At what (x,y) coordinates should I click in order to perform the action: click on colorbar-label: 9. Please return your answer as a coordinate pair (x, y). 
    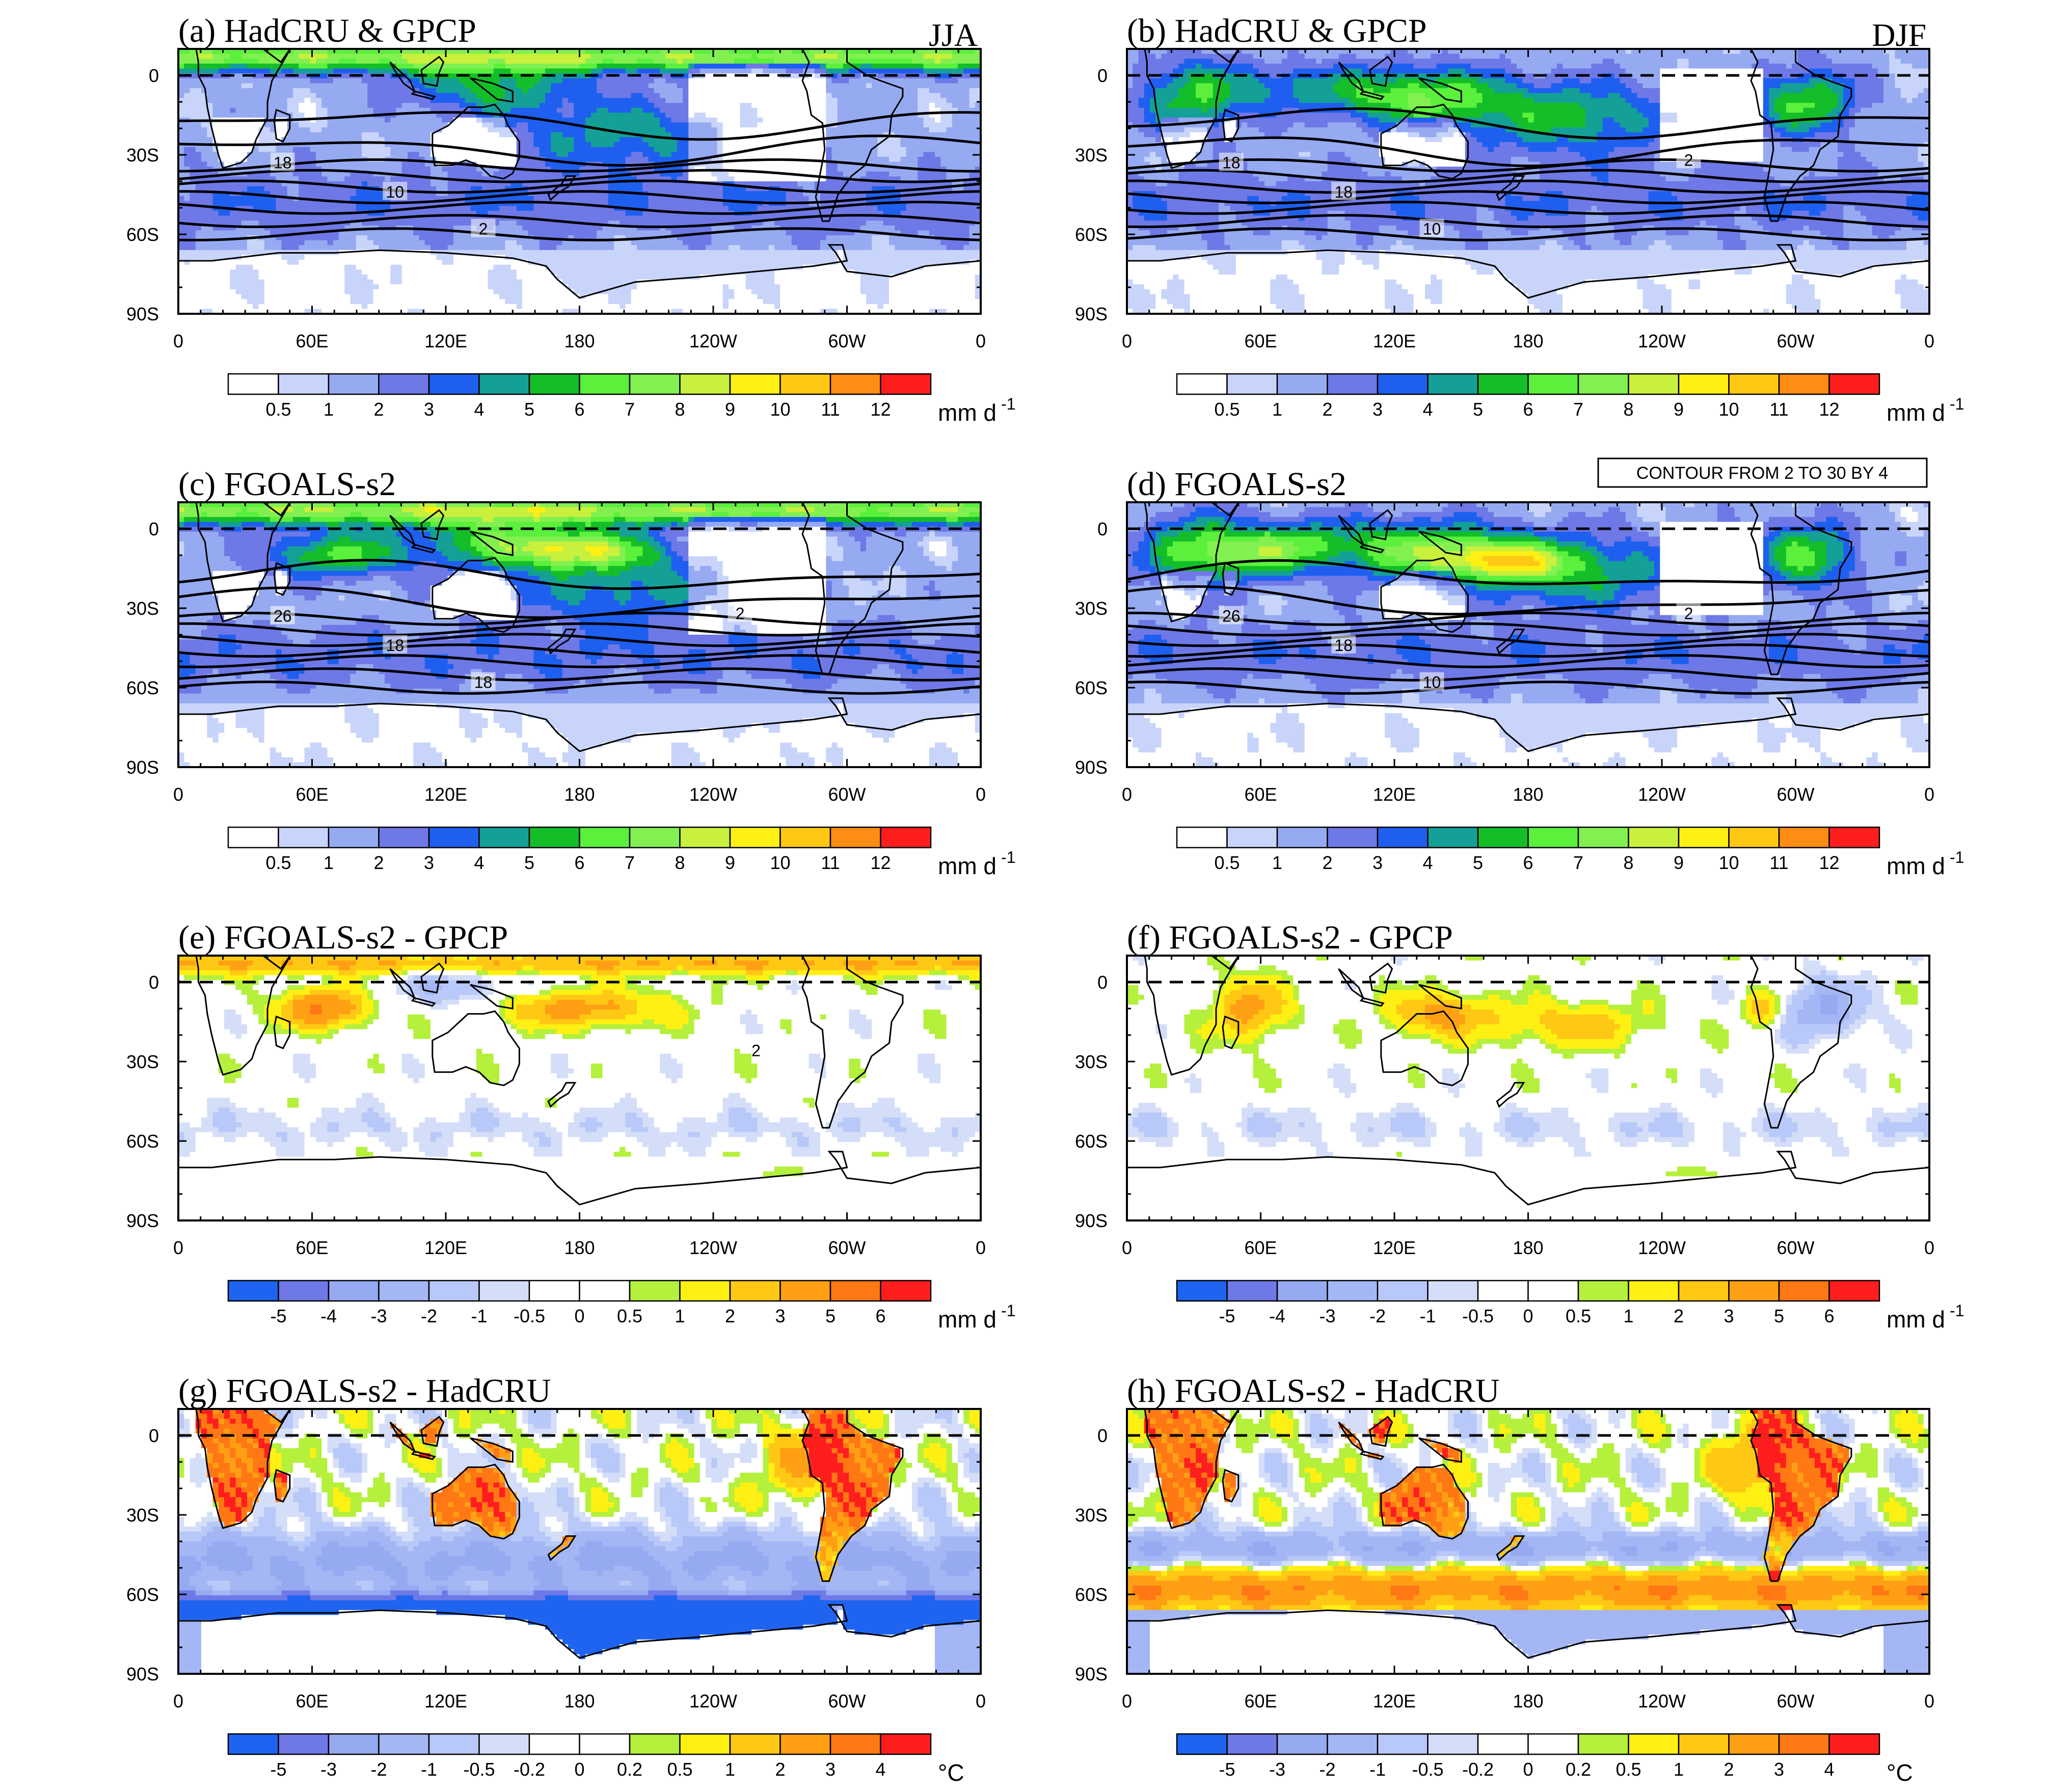
    Looking at the image, I should click on (1679, 862).